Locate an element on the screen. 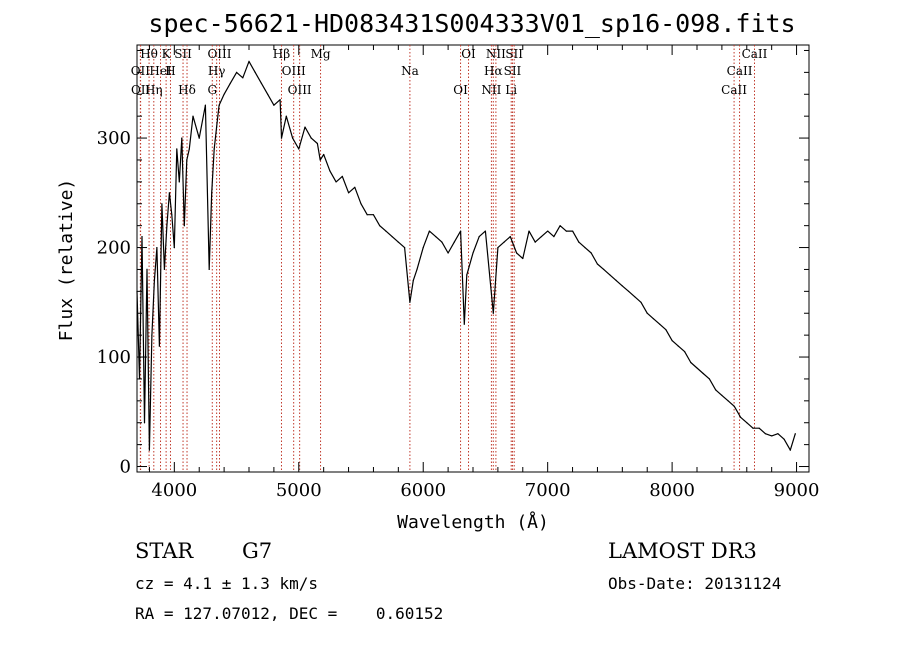 The height and width of the screenshot is (649, 900). observation-date: Obs-Date: 20131124 is located at coordinates (694, 583).